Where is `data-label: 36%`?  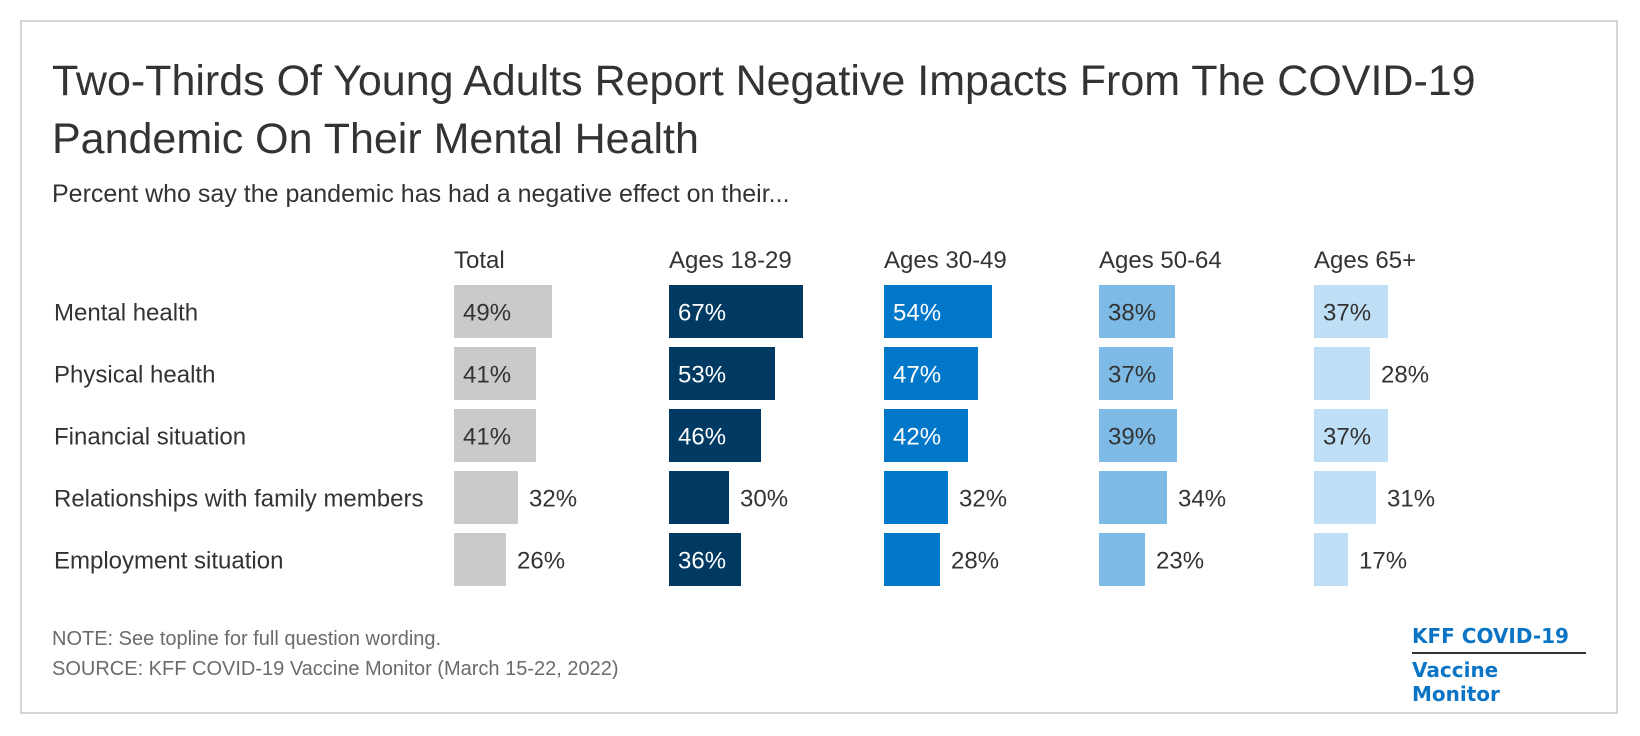
data-label: 36% is located at coordinates (702, 561).